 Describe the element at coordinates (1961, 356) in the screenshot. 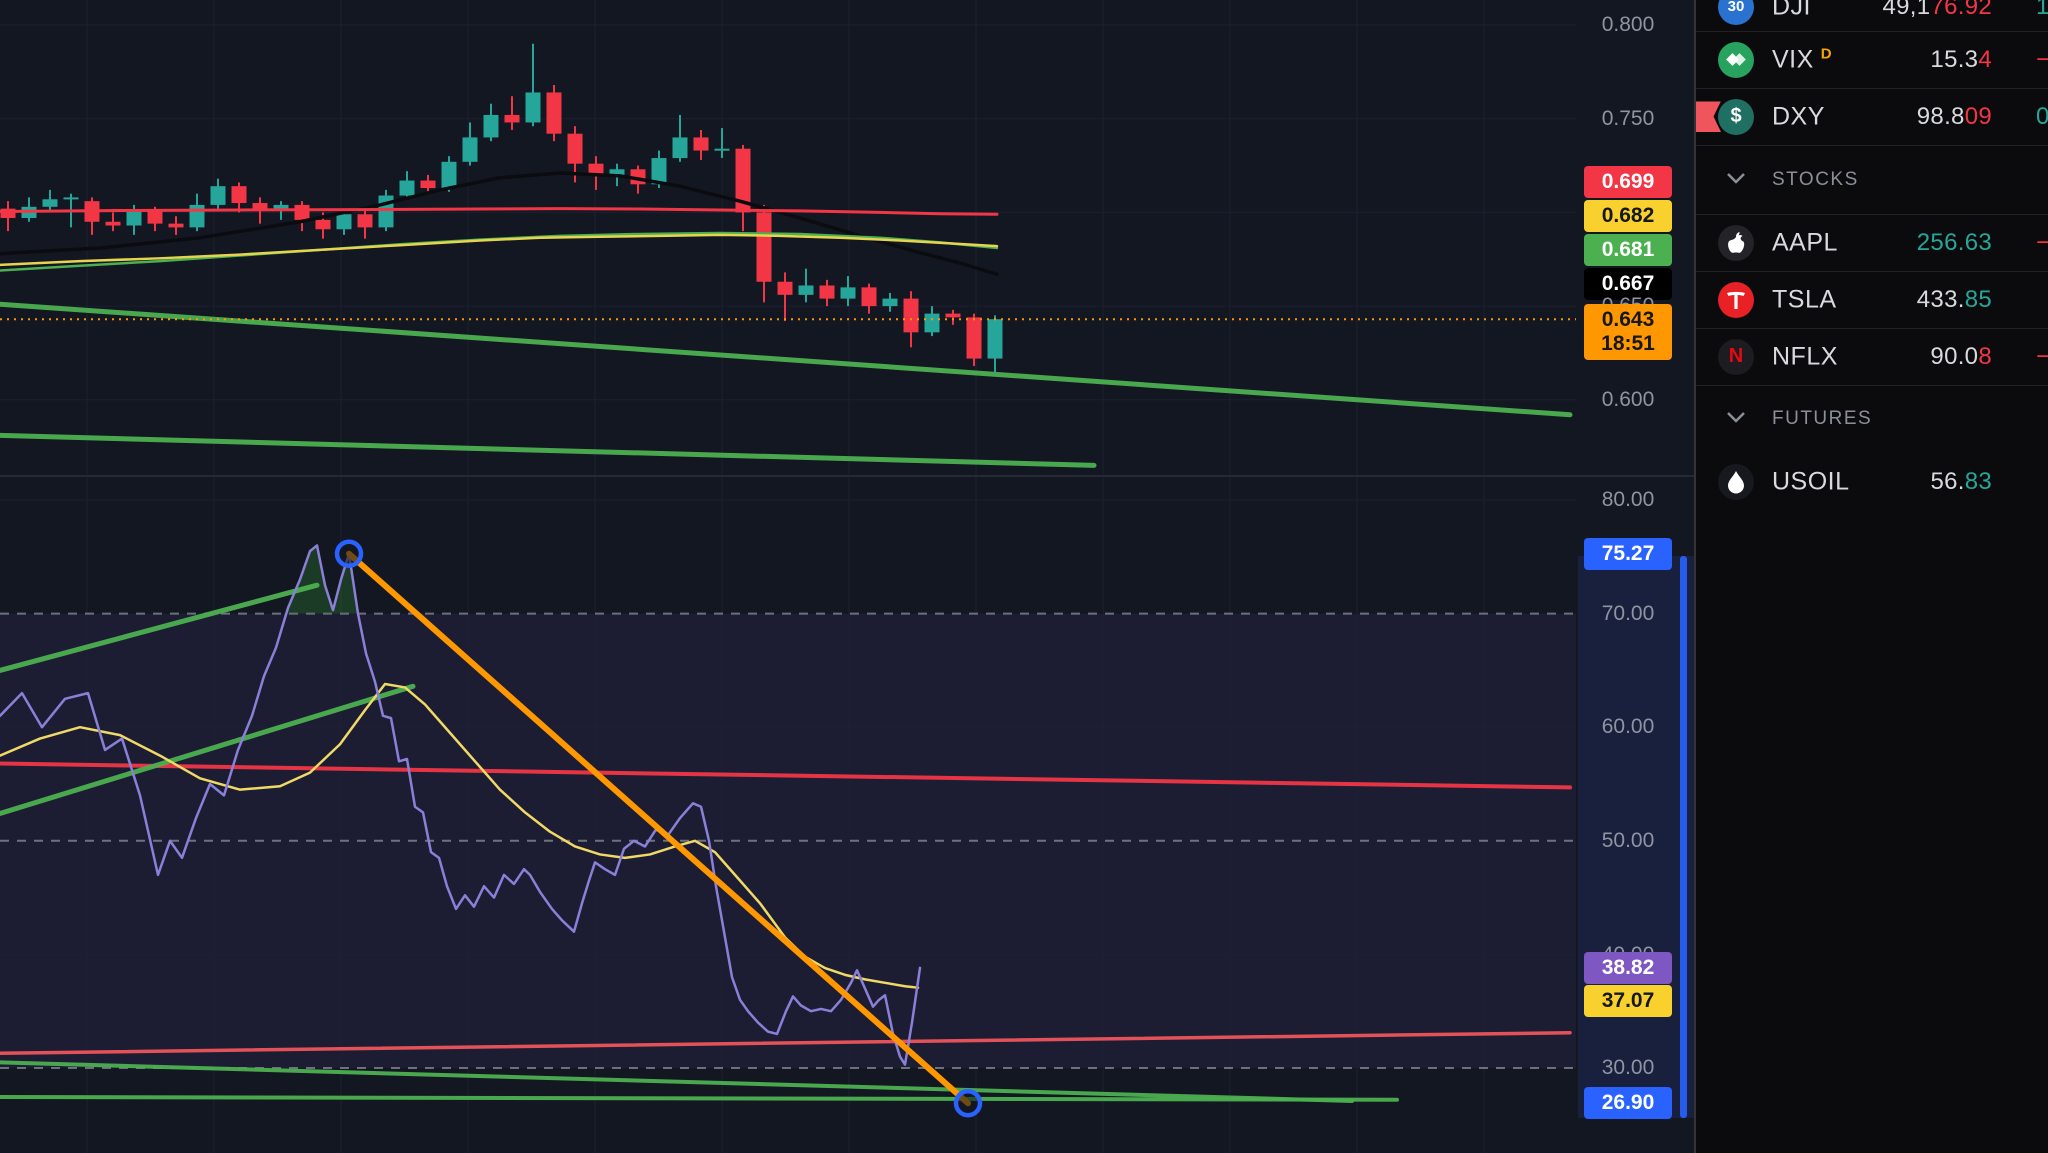

I see `symbol-price: 90.08` at that location.